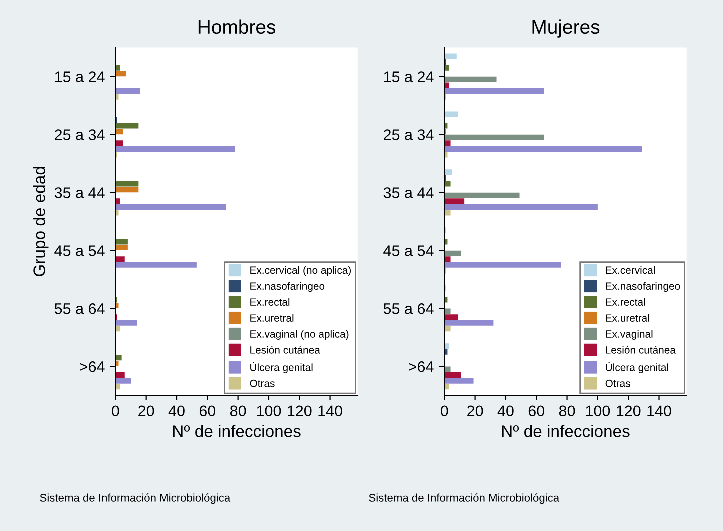 The image size is (723, 531). I want to click on legend-label: Ex.vaginal (no aplica), so click(299, 335).